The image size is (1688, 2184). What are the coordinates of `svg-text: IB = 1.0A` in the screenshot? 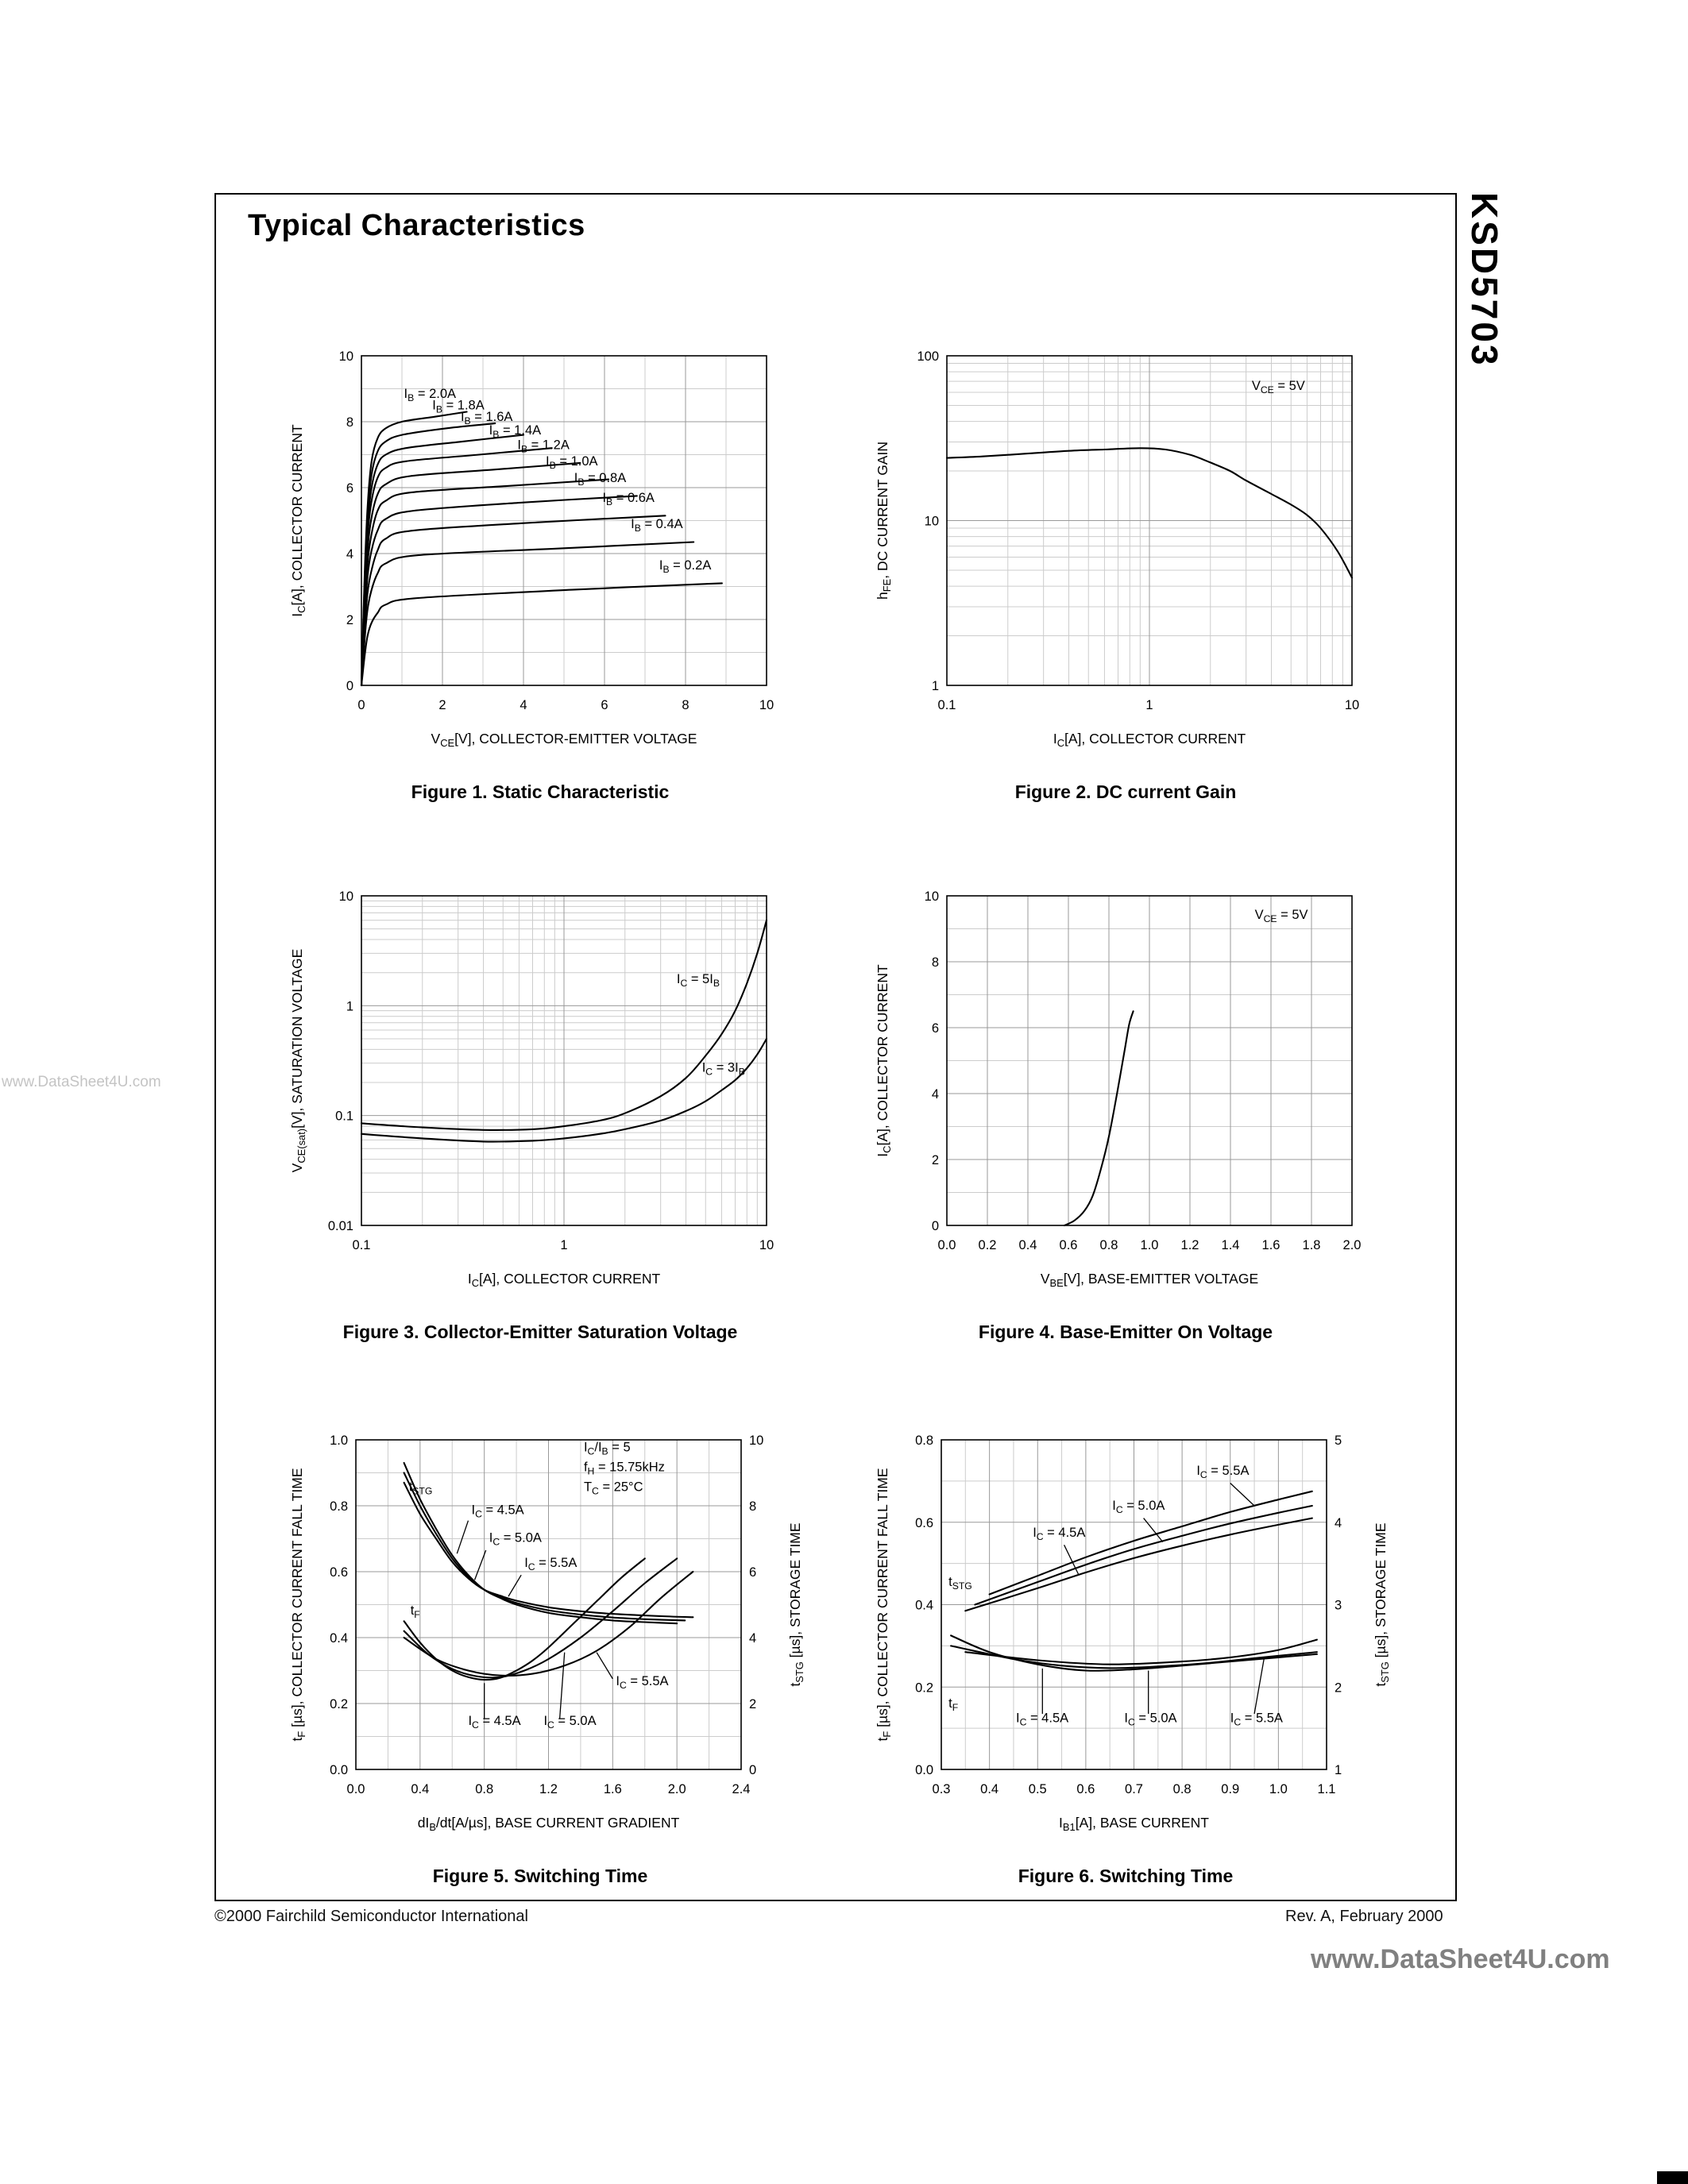 It's located at (571, 462).